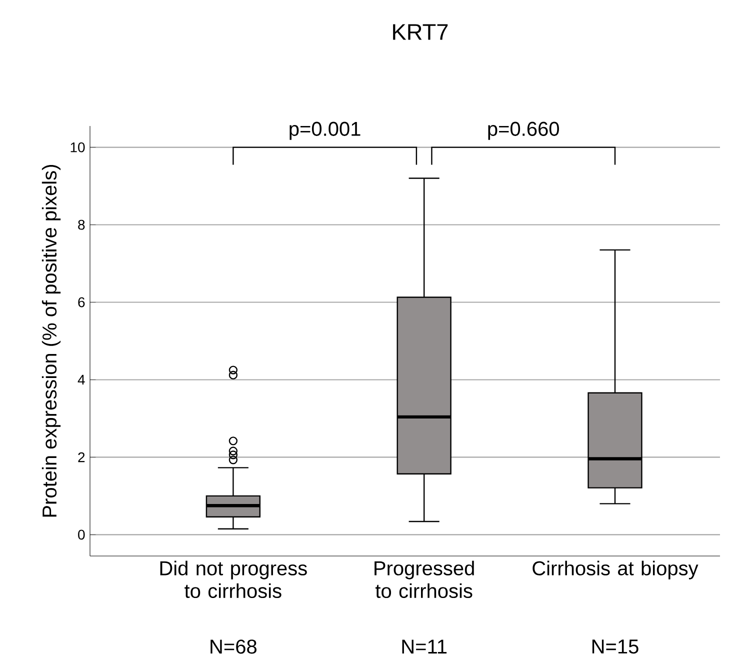 This screenshot has height=660, width=740. Describe the element at coordinates (424, 647) in the screenshot. I see `text: N=11` at that location.